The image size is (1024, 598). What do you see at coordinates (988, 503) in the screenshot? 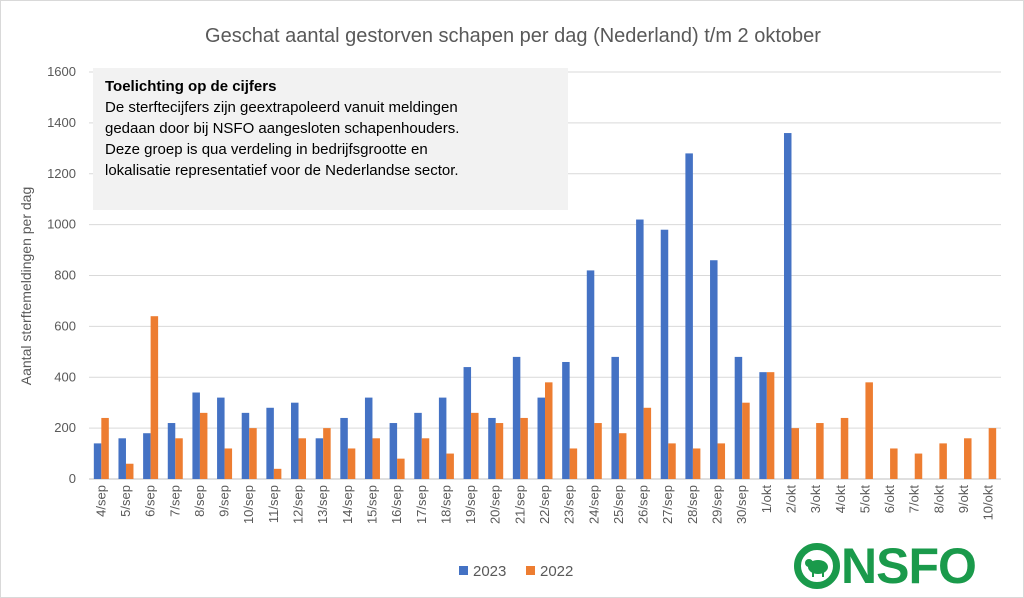
I see `x-tick-label: 10/okt` at bounding box center [988, 503].